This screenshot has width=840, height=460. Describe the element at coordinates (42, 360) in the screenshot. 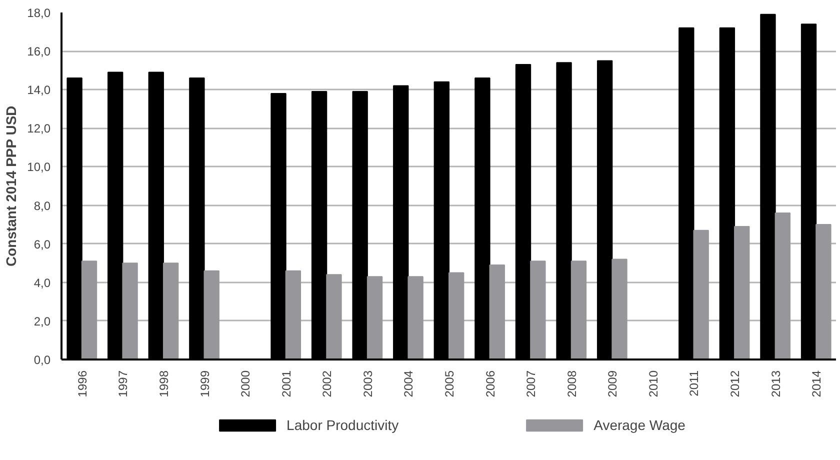

I see `y-tick-label: 0,0` at that location.